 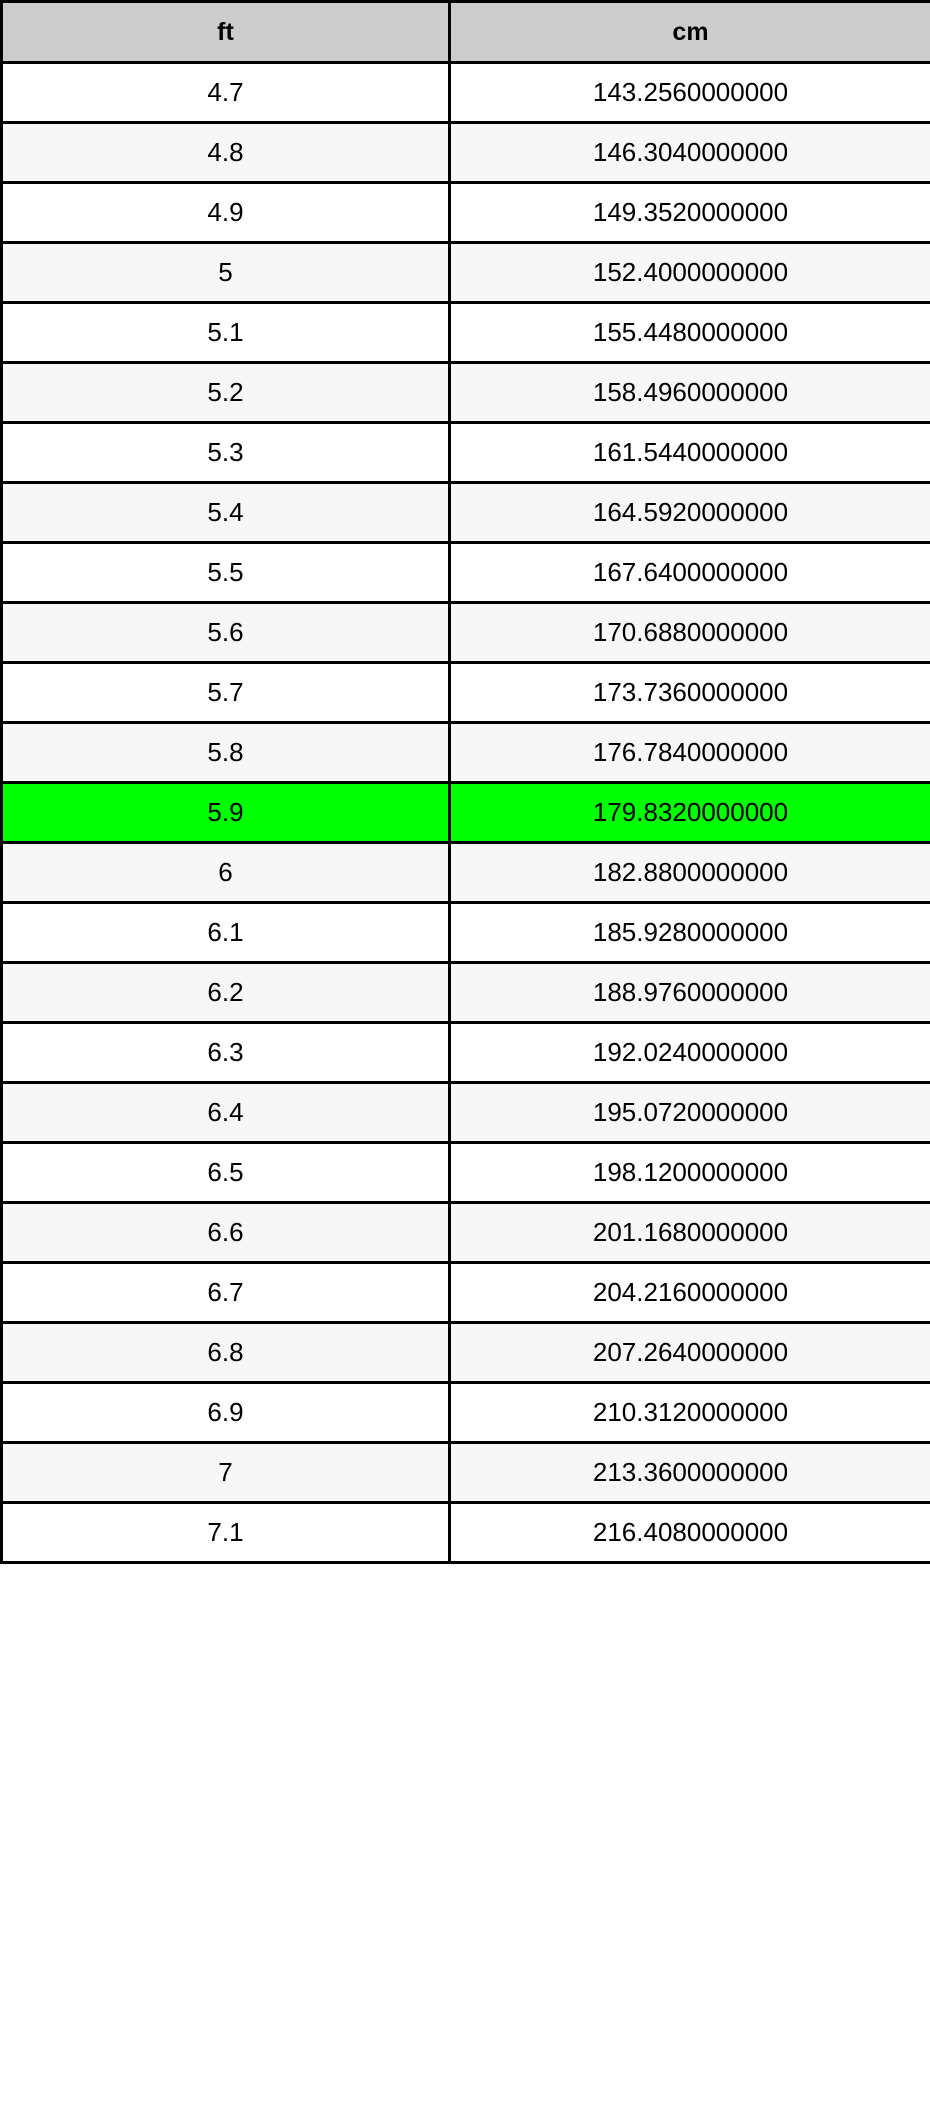 What do you see at coordinates (689, 572) in the screenshot?
I see `cell-cm-value: 167.6400000000` at bounding box center [689, 572].